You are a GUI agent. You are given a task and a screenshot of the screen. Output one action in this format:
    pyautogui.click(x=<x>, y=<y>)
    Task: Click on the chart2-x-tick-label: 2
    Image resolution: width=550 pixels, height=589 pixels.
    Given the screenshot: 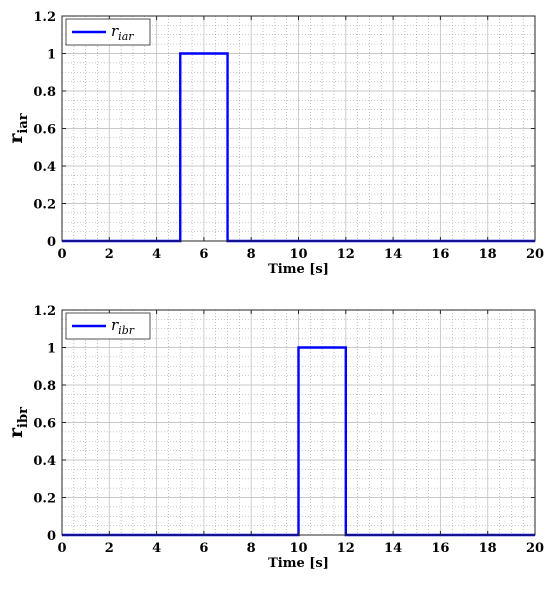 What is the action you would take?
    pyautogui.click(x=109, y=548)
    